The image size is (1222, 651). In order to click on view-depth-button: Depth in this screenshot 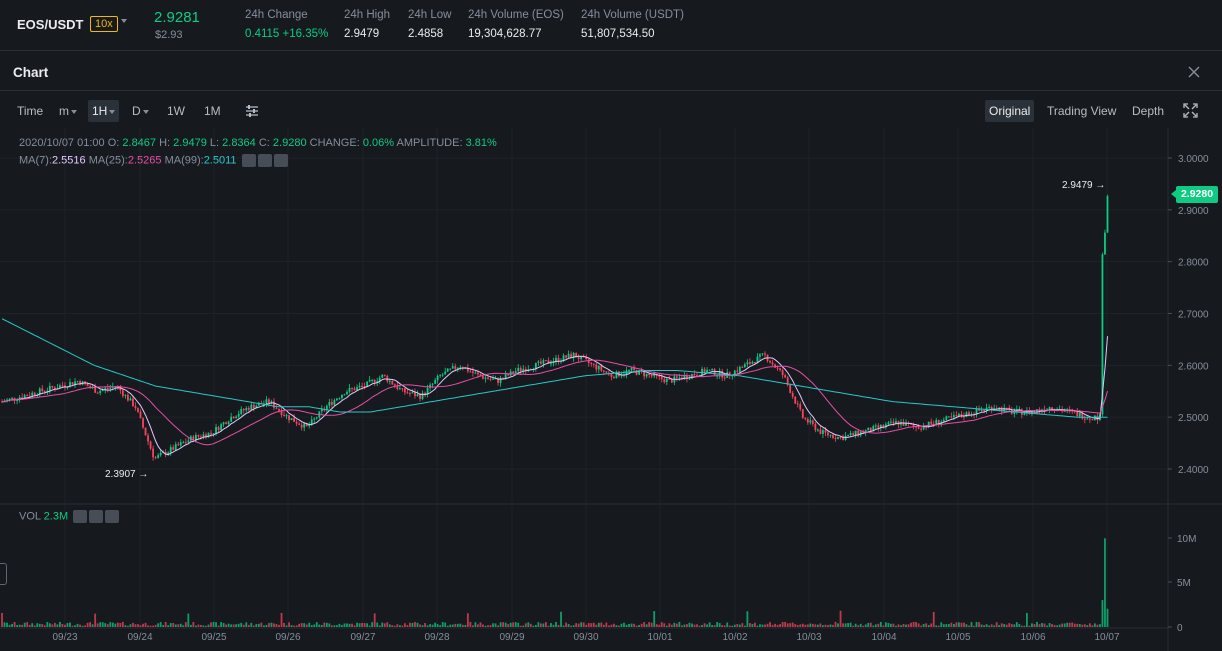, I will do `click(1148, 111)`.